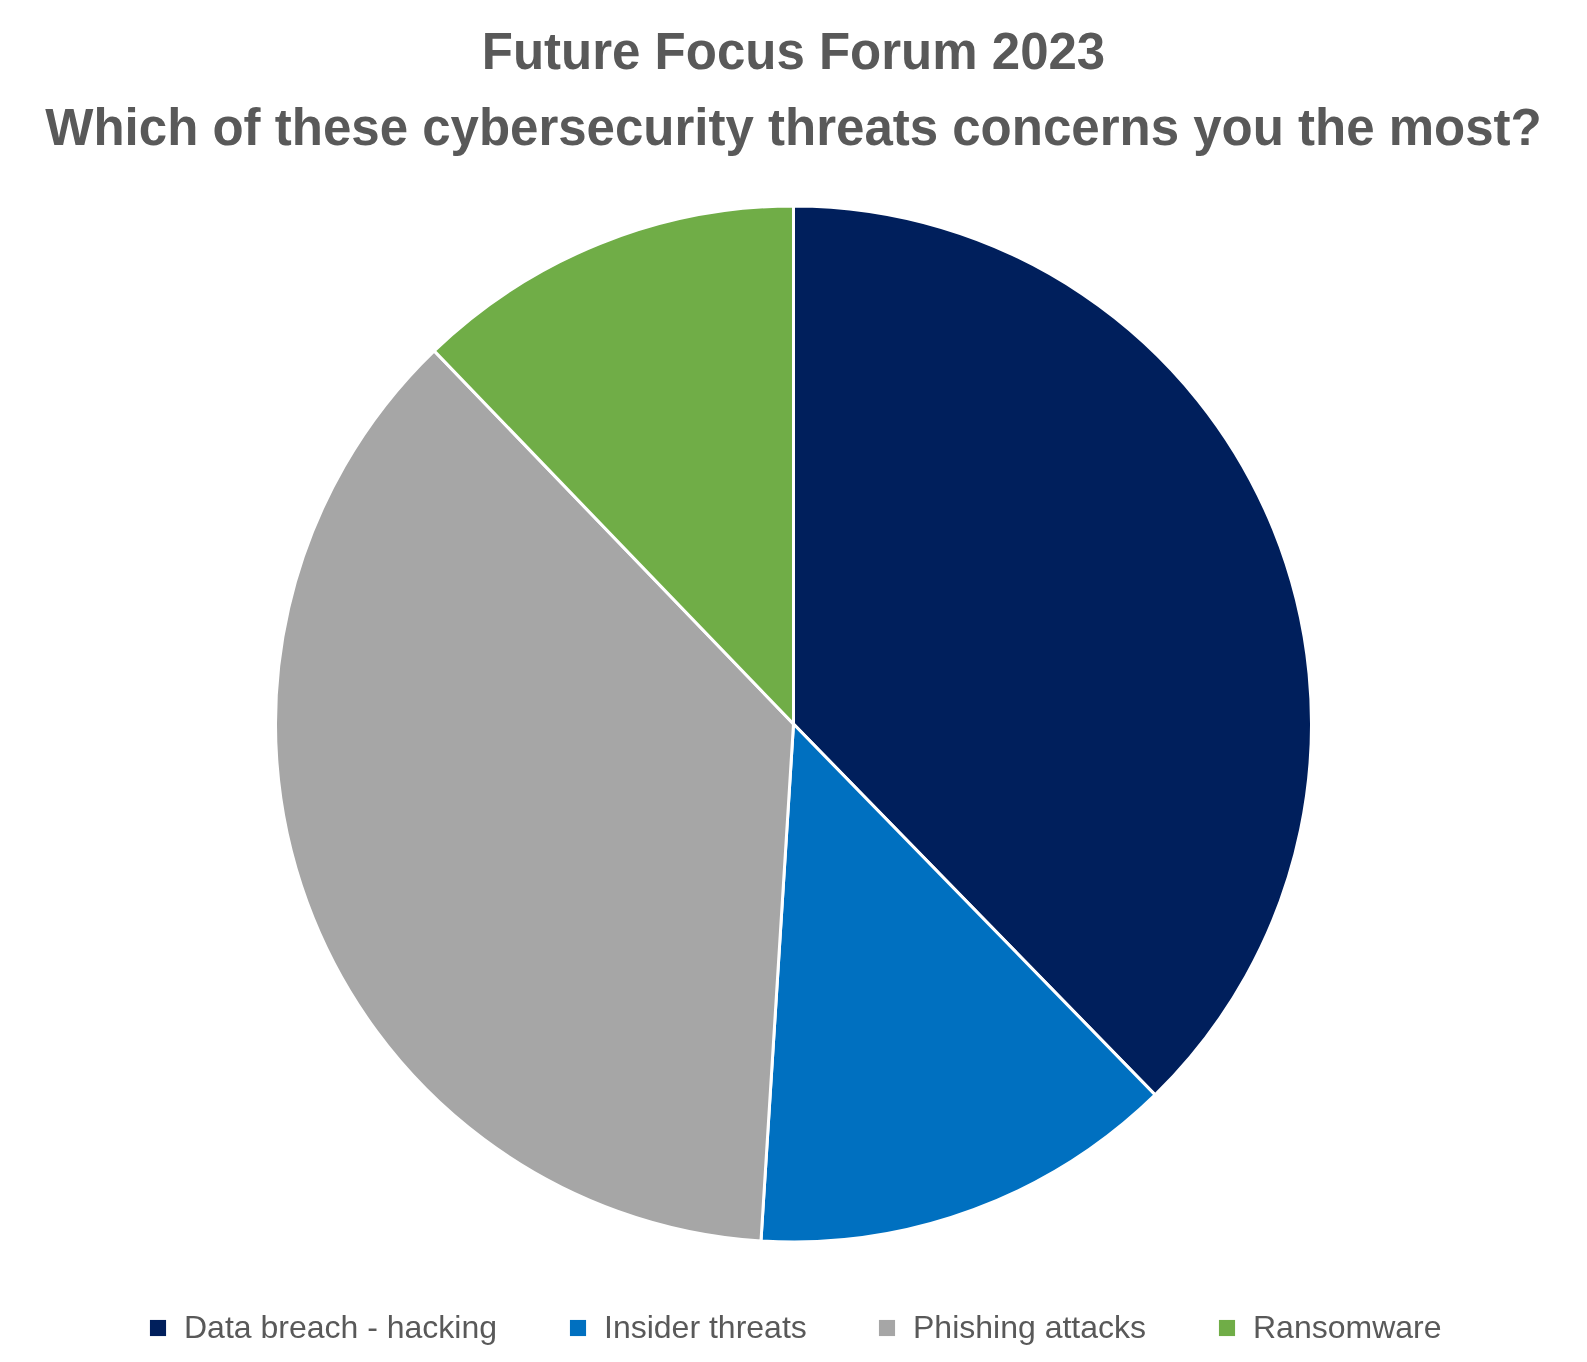 Image resolution: width=1587 pixels, height=1362 pixels. What do you see at coordinates (793, 51) in the screenshot?
I see `chart-title: Future Focus Forum 2023` at bounding box center [793, 51].